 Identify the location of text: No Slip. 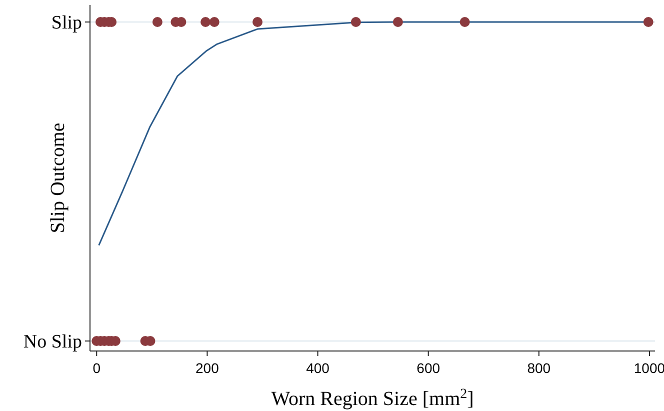
(52, 342).